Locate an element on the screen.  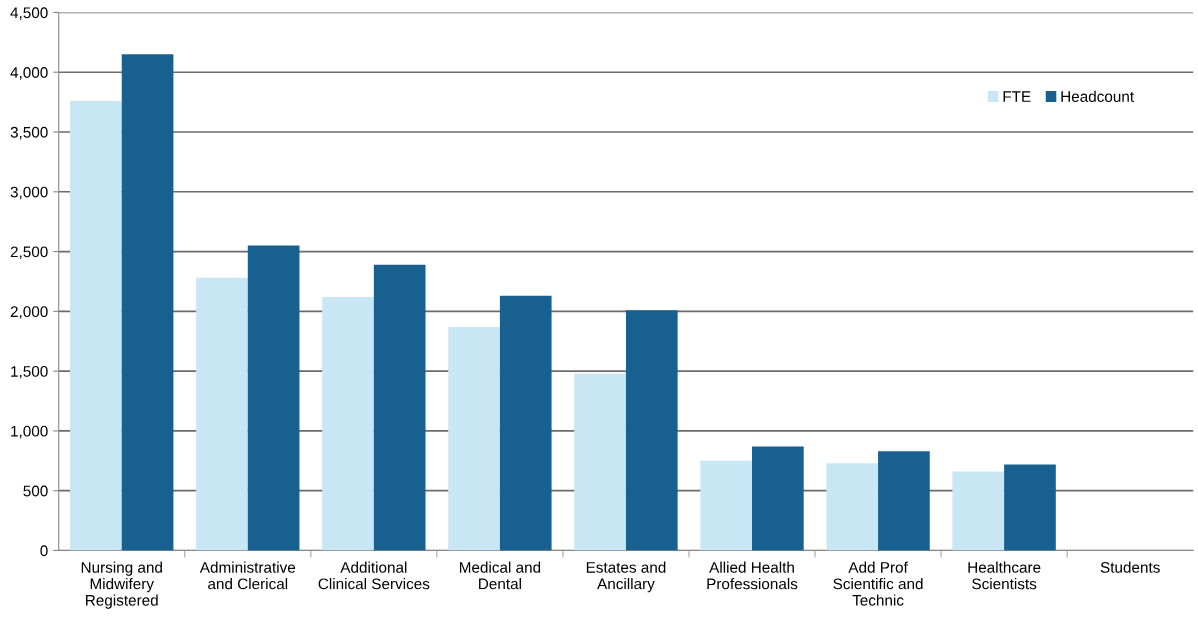
y-tick-label: 3,000 is located at coordinates (29, 193).